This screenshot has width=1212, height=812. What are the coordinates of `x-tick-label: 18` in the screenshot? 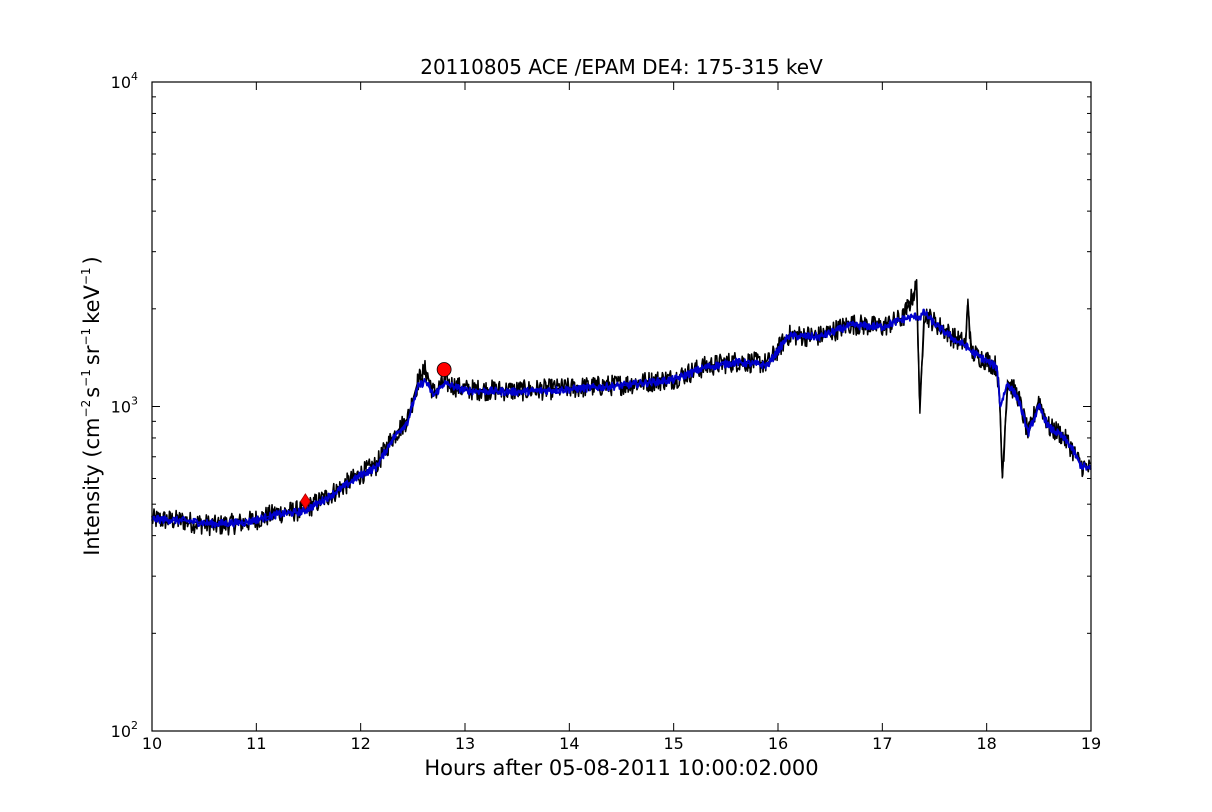 It's located at (986, 743).